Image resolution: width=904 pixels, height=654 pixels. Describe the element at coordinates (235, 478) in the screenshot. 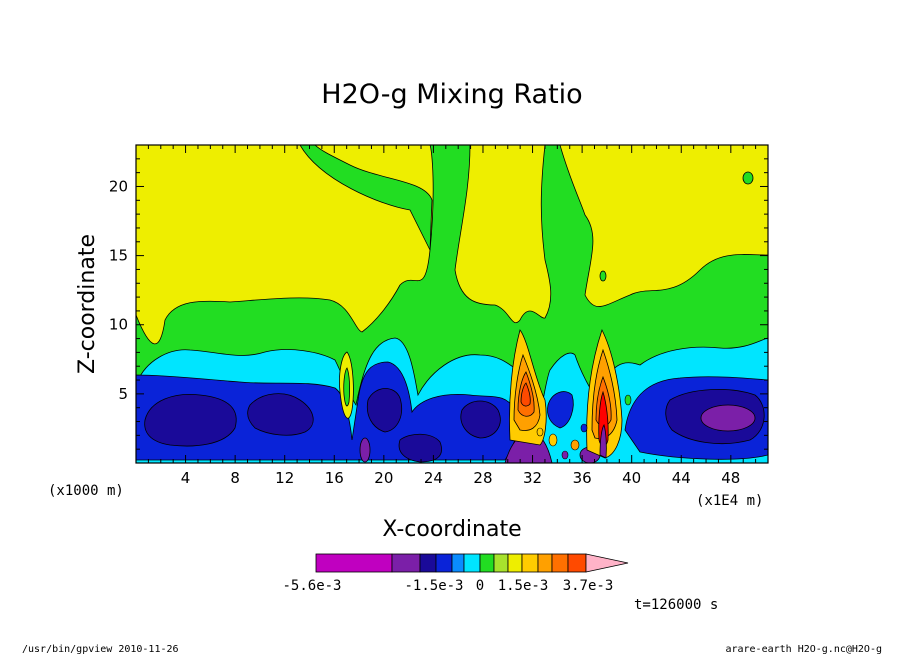

I see `x-tick-label: 8` at that location.